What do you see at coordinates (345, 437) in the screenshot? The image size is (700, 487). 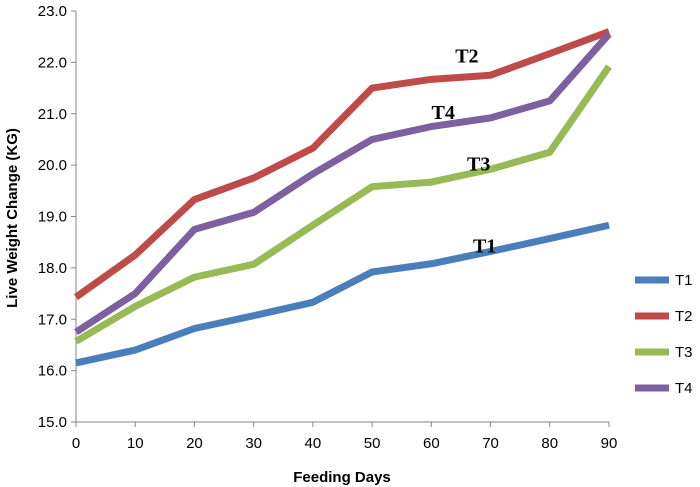 I see `x-tick-labels: 0 10 20 30 40 50 60 70 80 90` at bounding box center [345, 437].